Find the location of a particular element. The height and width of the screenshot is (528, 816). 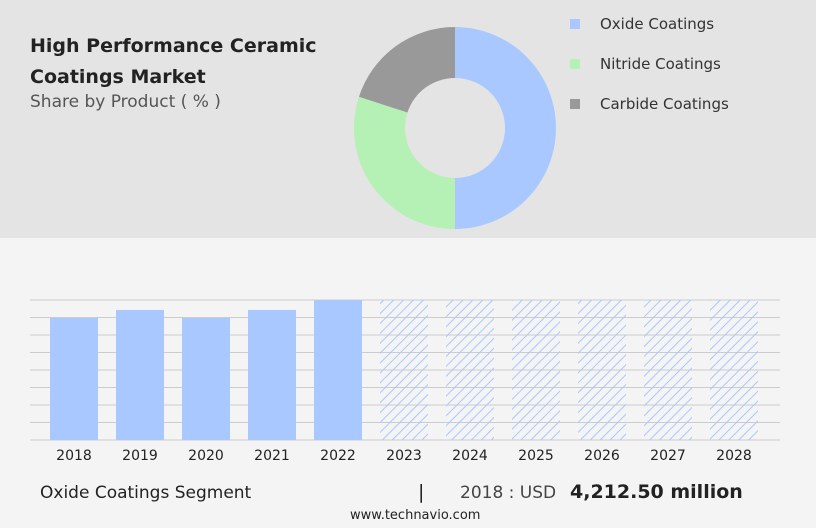

footer-year: 2018 : USD is located at coordinates (508, 493).